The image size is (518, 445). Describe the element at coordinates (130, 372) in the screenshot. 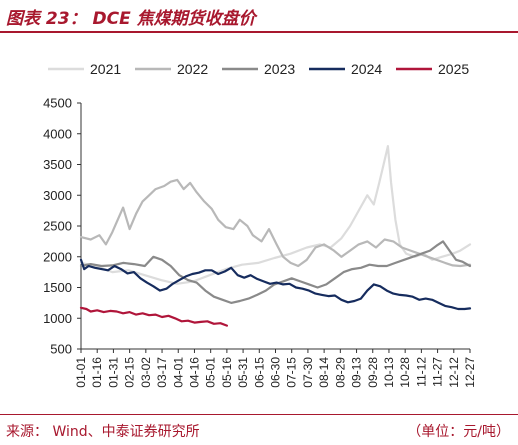

I see `x-tick-label: 02-15` at that location.